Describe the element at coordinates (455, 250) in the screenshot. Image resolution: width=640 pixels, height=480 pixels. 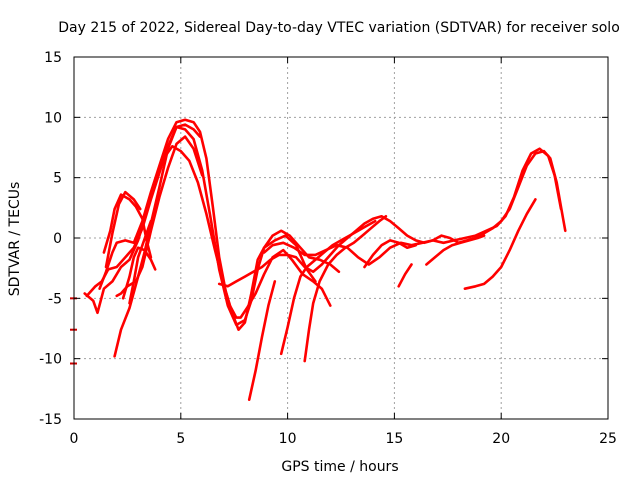
I see `series-sat-q` at that location.